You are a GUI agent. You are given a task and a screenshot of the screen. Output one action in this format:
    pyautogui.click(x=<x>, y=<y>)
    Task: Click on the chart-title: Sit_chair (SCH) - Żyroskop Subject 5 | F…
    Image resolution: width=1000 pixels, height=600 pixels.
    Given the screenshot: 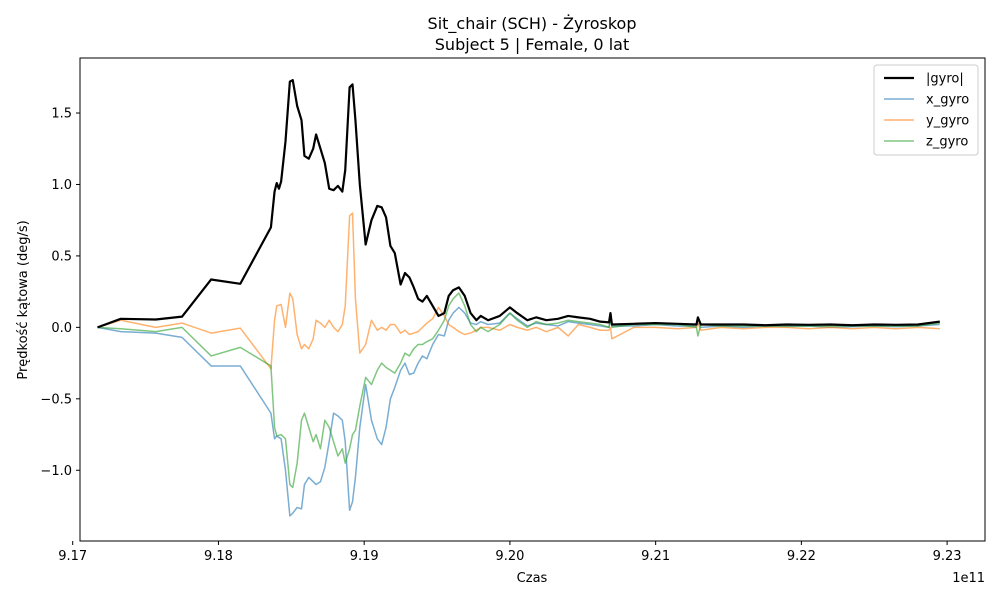 What is the action you would take?
    pyautogui.click(x=532, y=34)
    